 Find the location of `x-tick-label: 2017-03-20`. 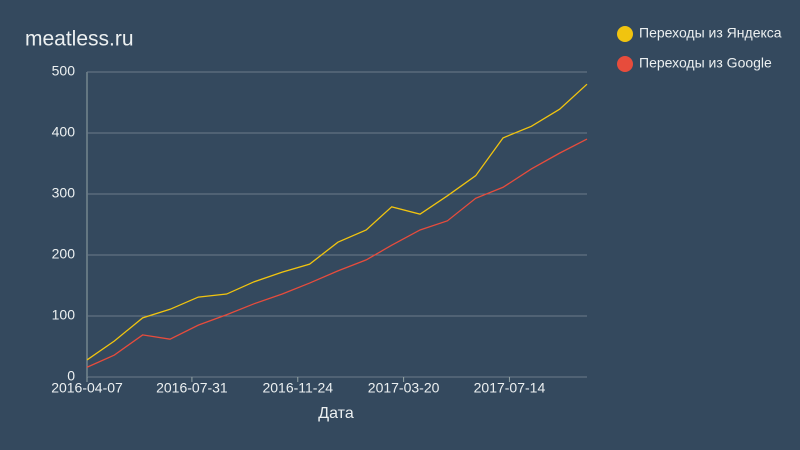

x-tick-label: 2017-03-20 is located at coordinates (404, 388).